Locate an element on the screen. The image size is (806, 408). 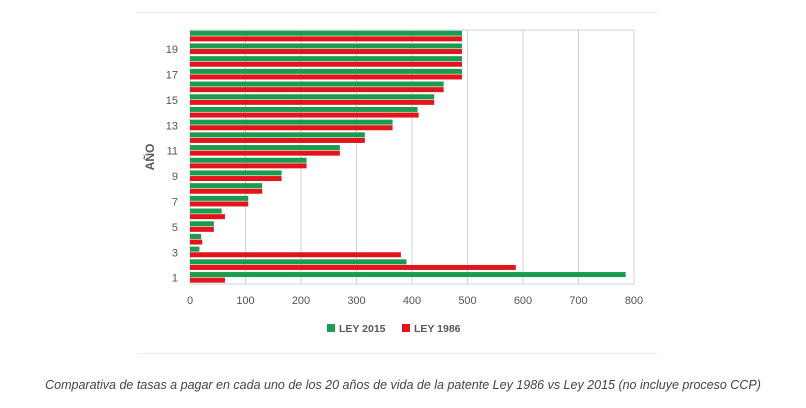
legend-label: LEY 1986 is located at coordinates (437, 329).